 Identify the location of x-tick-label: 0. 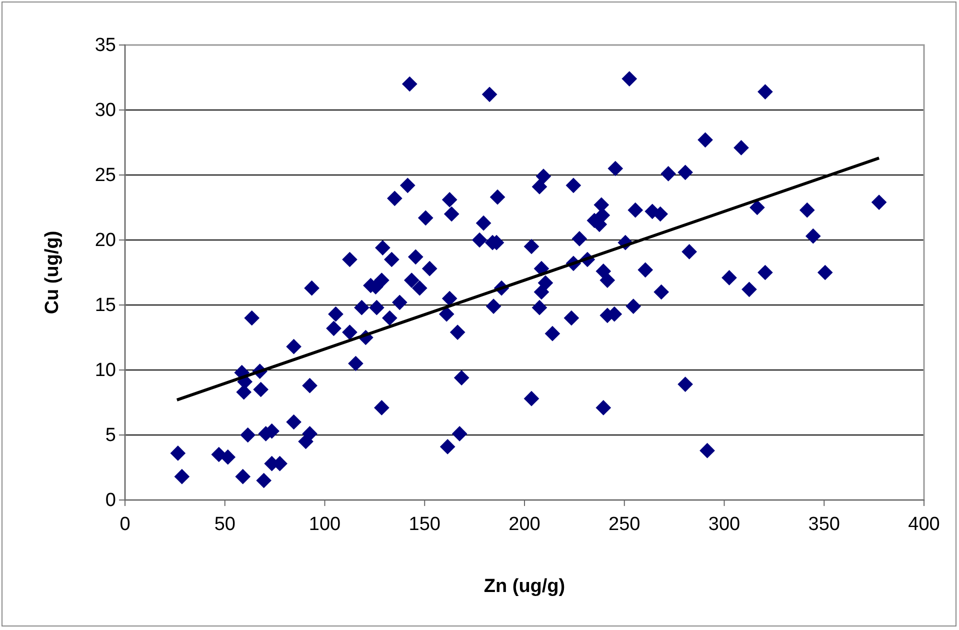
(125, 524).